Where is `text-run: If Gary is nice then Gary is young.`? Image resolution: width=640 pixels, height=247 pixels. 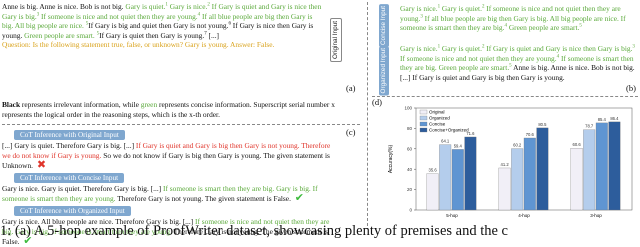
text-run: If Gary is nice then Gary is young. is located at coordinates (158, 30).